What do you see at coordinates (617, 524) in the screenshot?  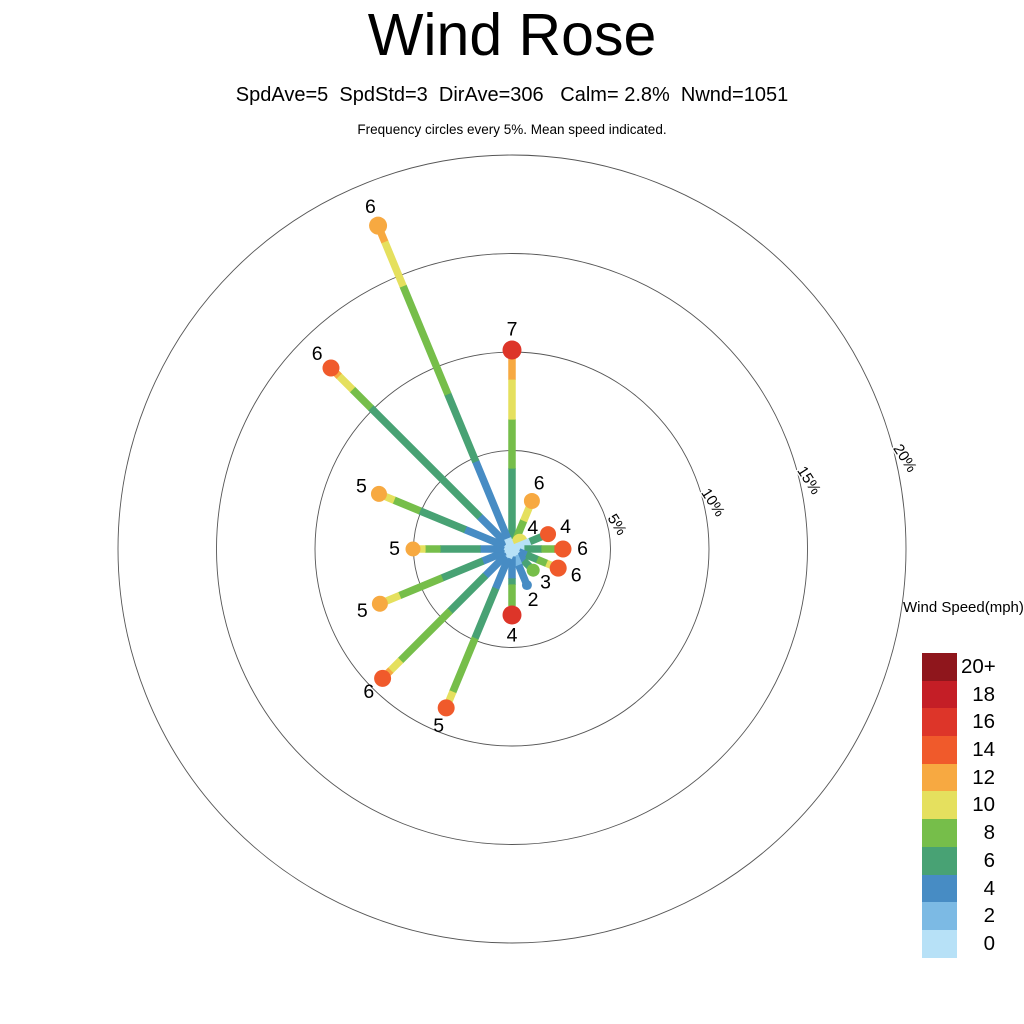 I see `frequency-ring-label: 5%` at bounding box center [617, 524].